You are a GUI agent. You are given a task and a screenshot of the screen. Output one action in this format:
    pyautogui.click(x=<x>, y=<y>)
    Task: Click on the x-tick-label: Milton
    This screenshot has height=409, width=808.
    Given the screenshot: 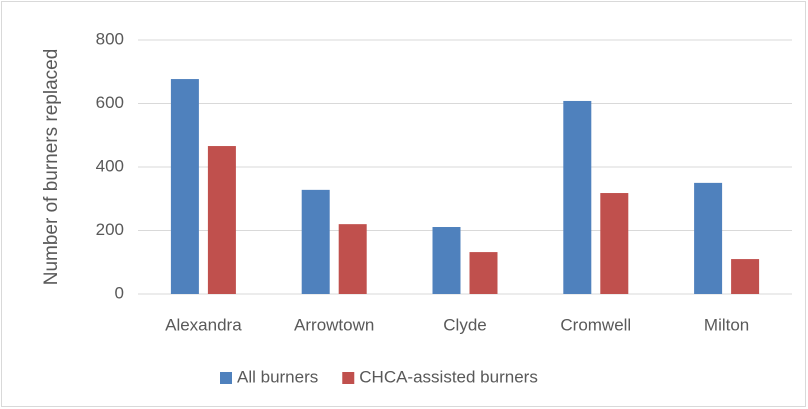 What is the action you would take?
    pyautogui.click(x=726, y=324)
    